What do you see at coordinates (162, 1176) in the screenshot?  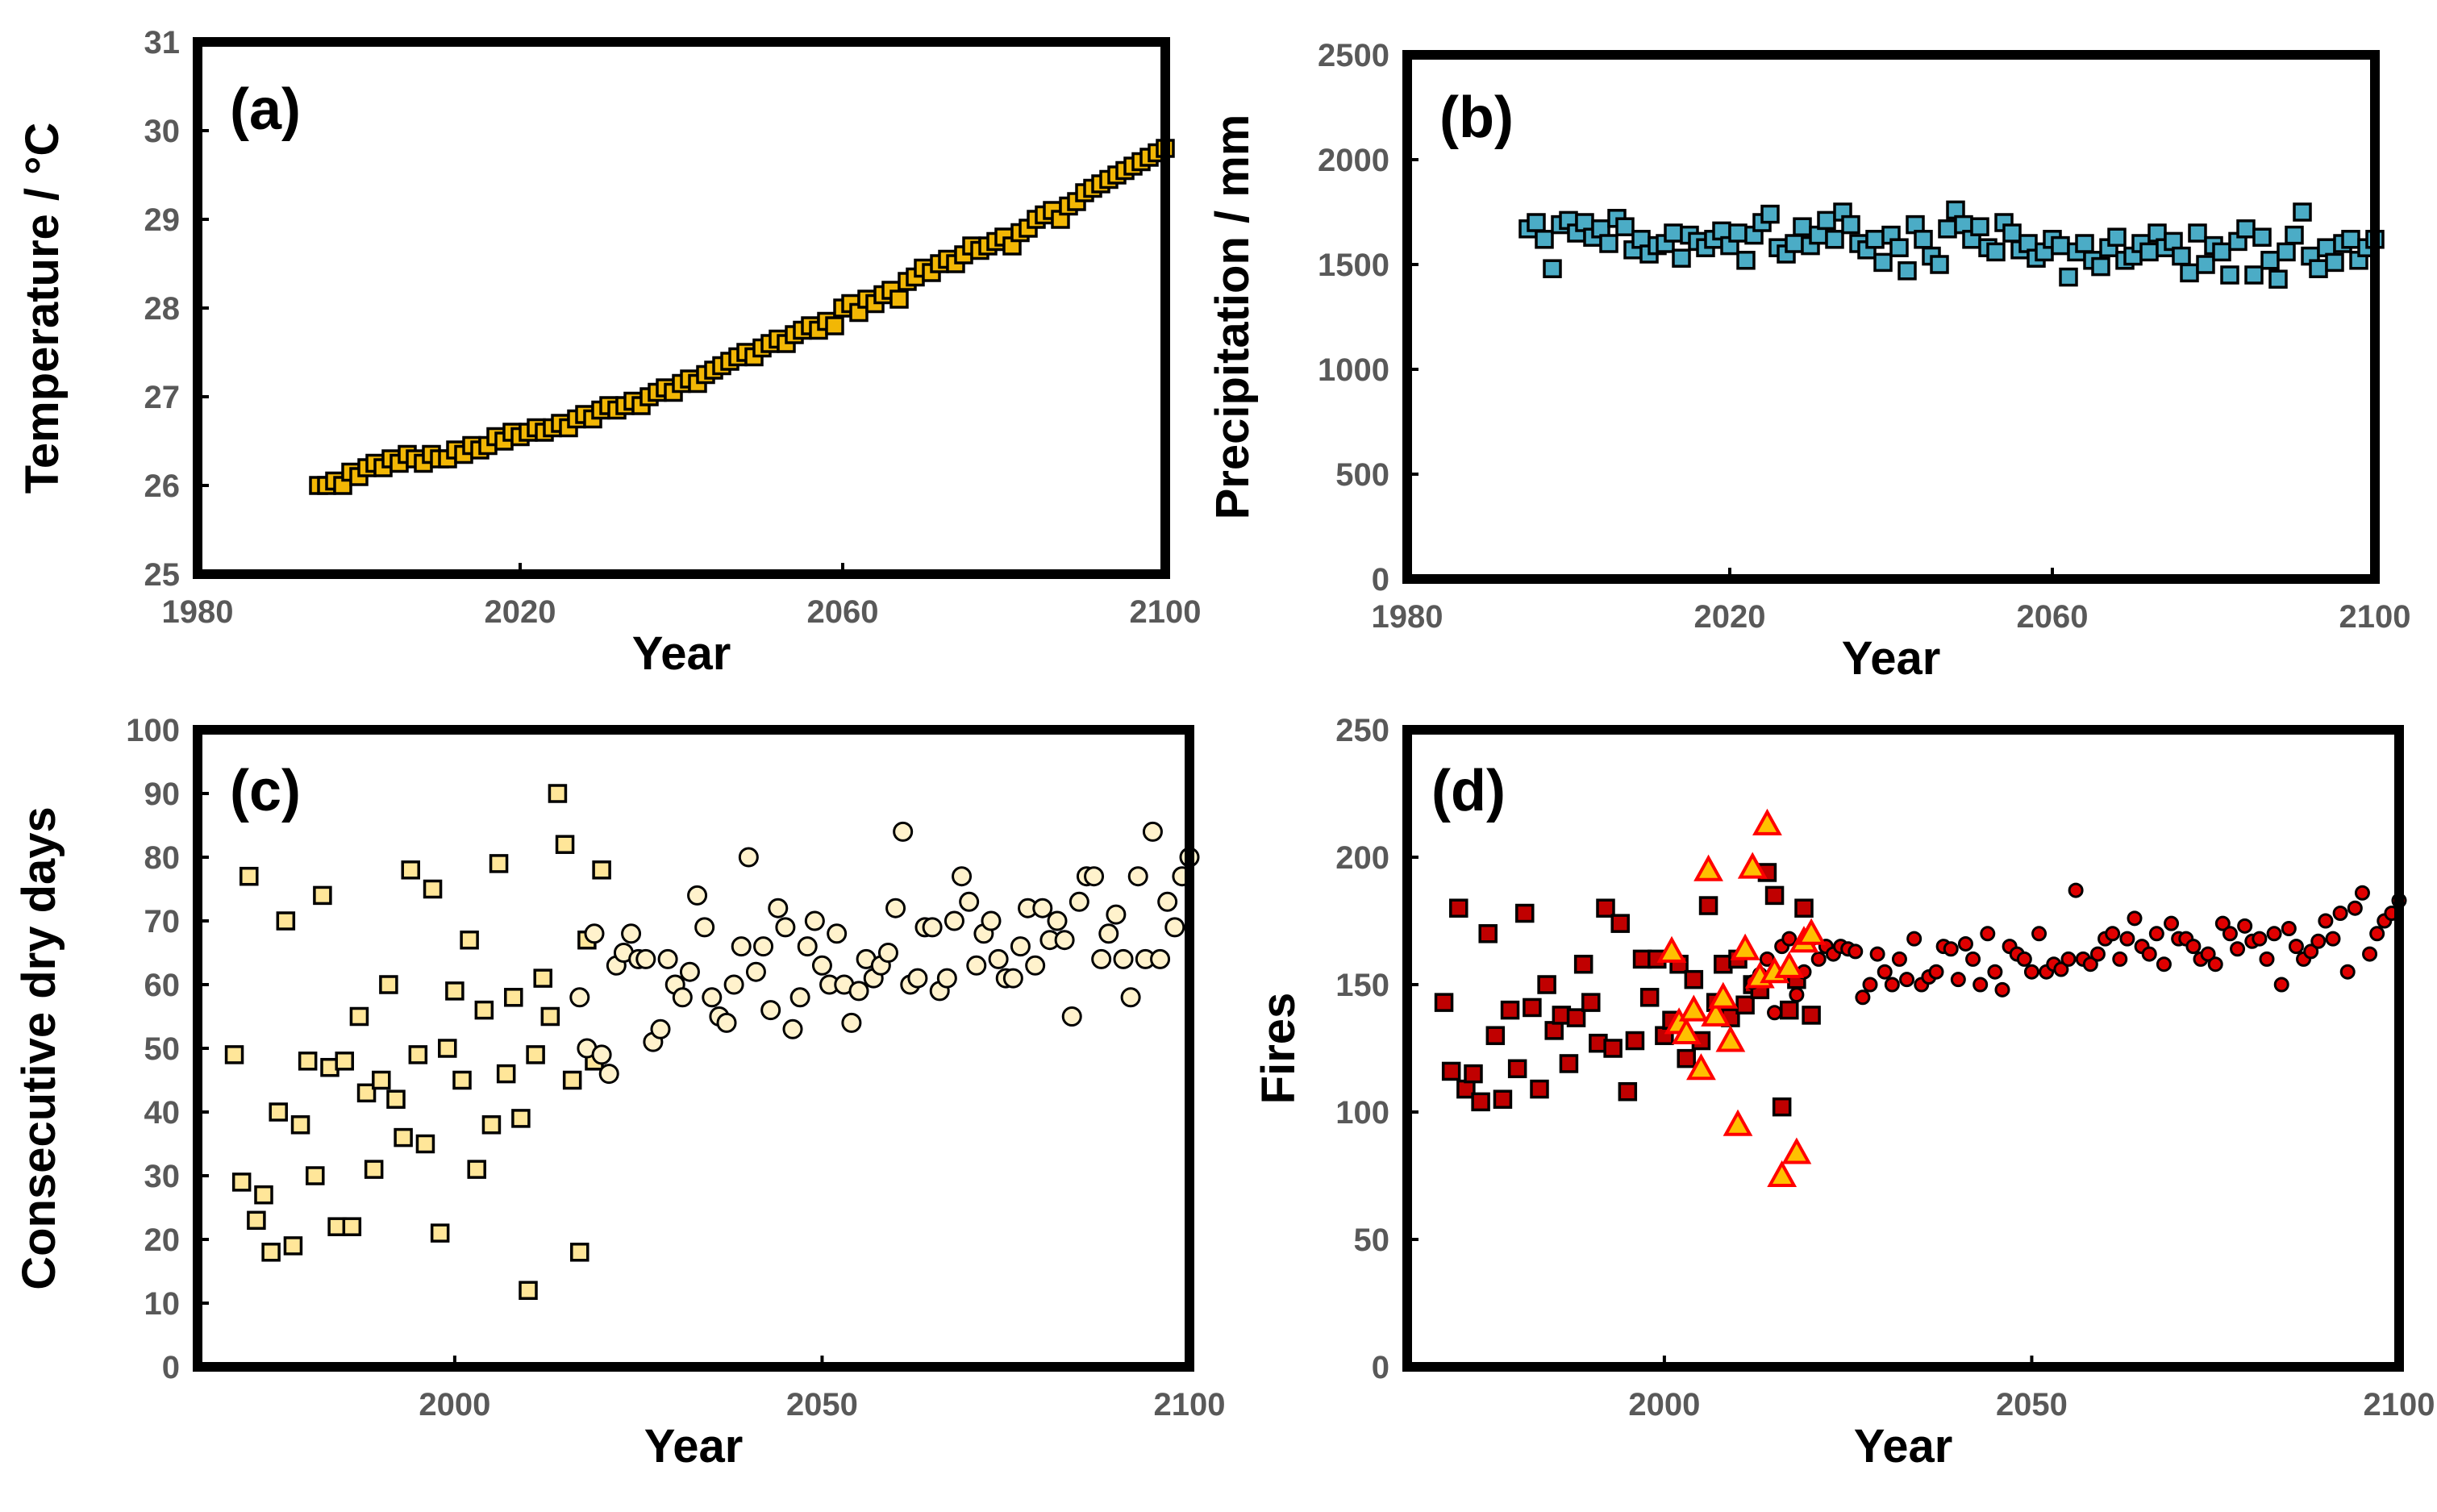 I see `panel-c-y-tick-label: 30` at bounding box center [162, 1176].